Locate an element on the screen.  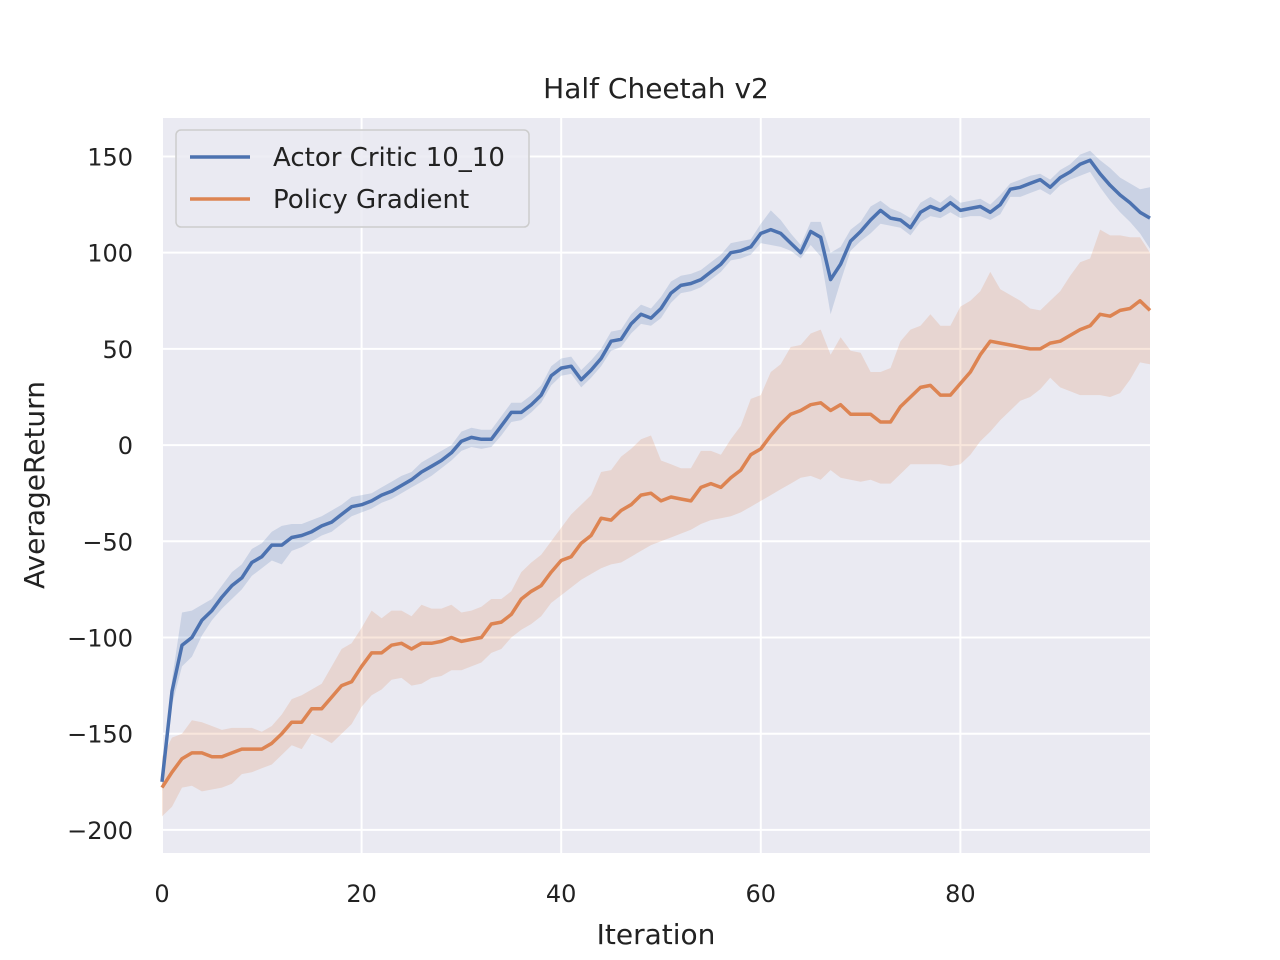
legend-box is located at coordinates (352, 178).